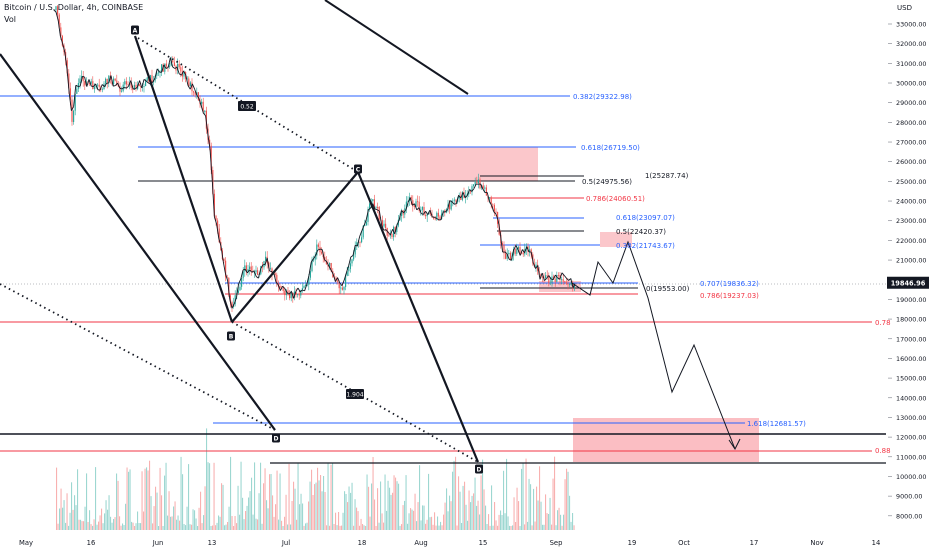  What do you see at coordinates (295, 247) in the screenshot?
I see `wave-line-b-c` at bounding box center [295, 247].